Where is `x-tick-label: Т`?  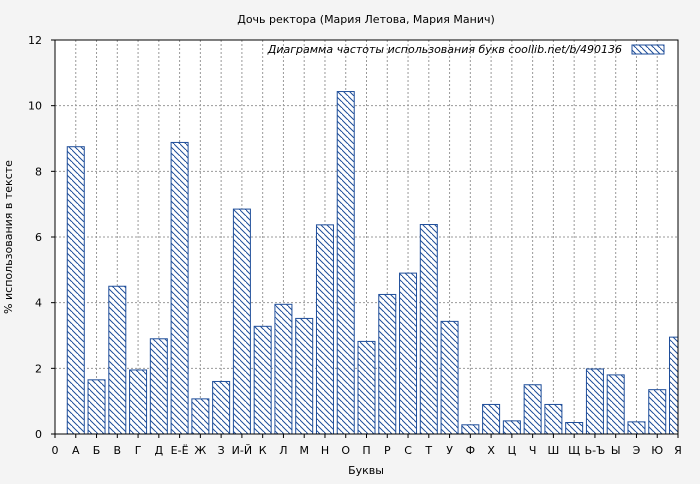
x-tick-label: Т is located at coordinates (428, 450).